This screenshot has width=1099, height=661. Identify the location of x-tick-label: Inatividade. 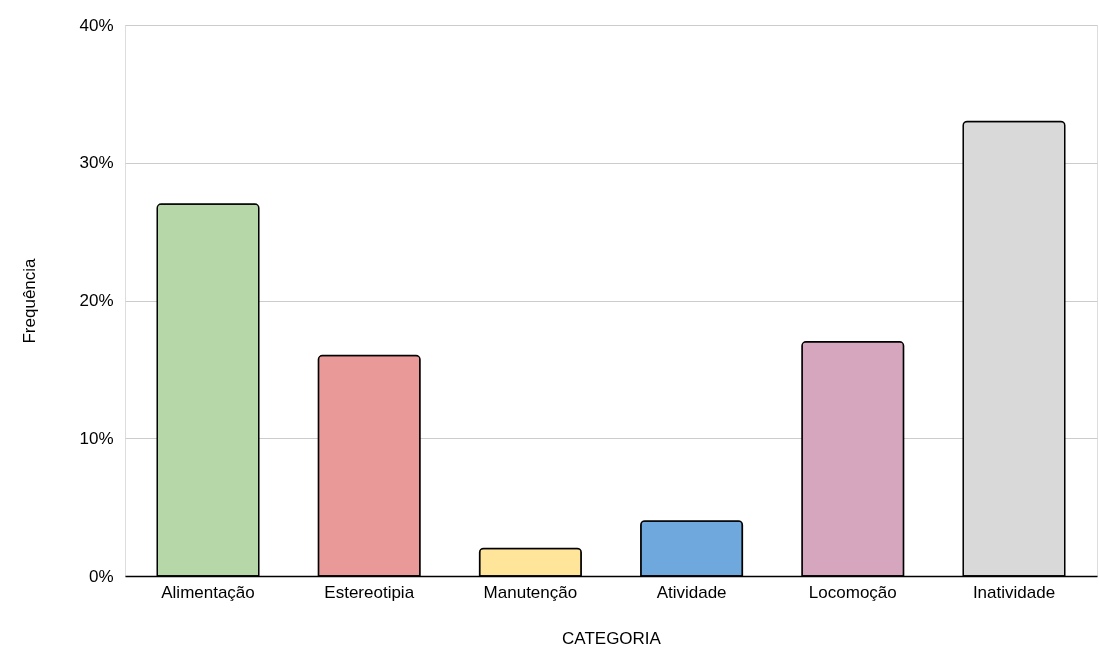
(1014, 592).